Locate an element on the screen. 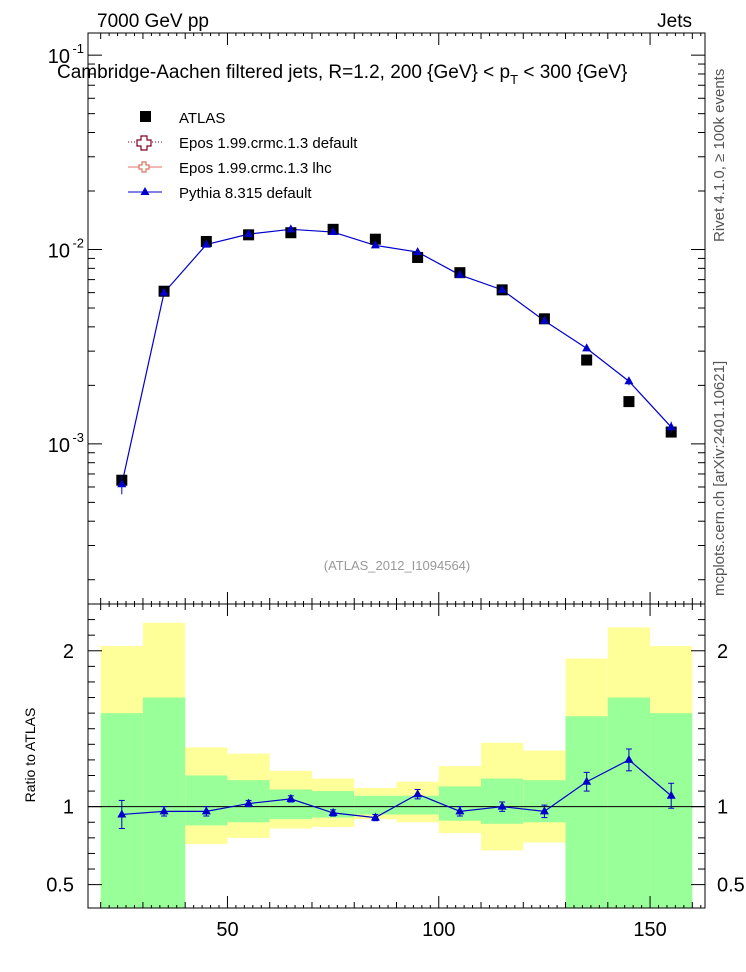 This screenshot has width=746, height=972. title-sub: T is located at coordinates (514, 79).